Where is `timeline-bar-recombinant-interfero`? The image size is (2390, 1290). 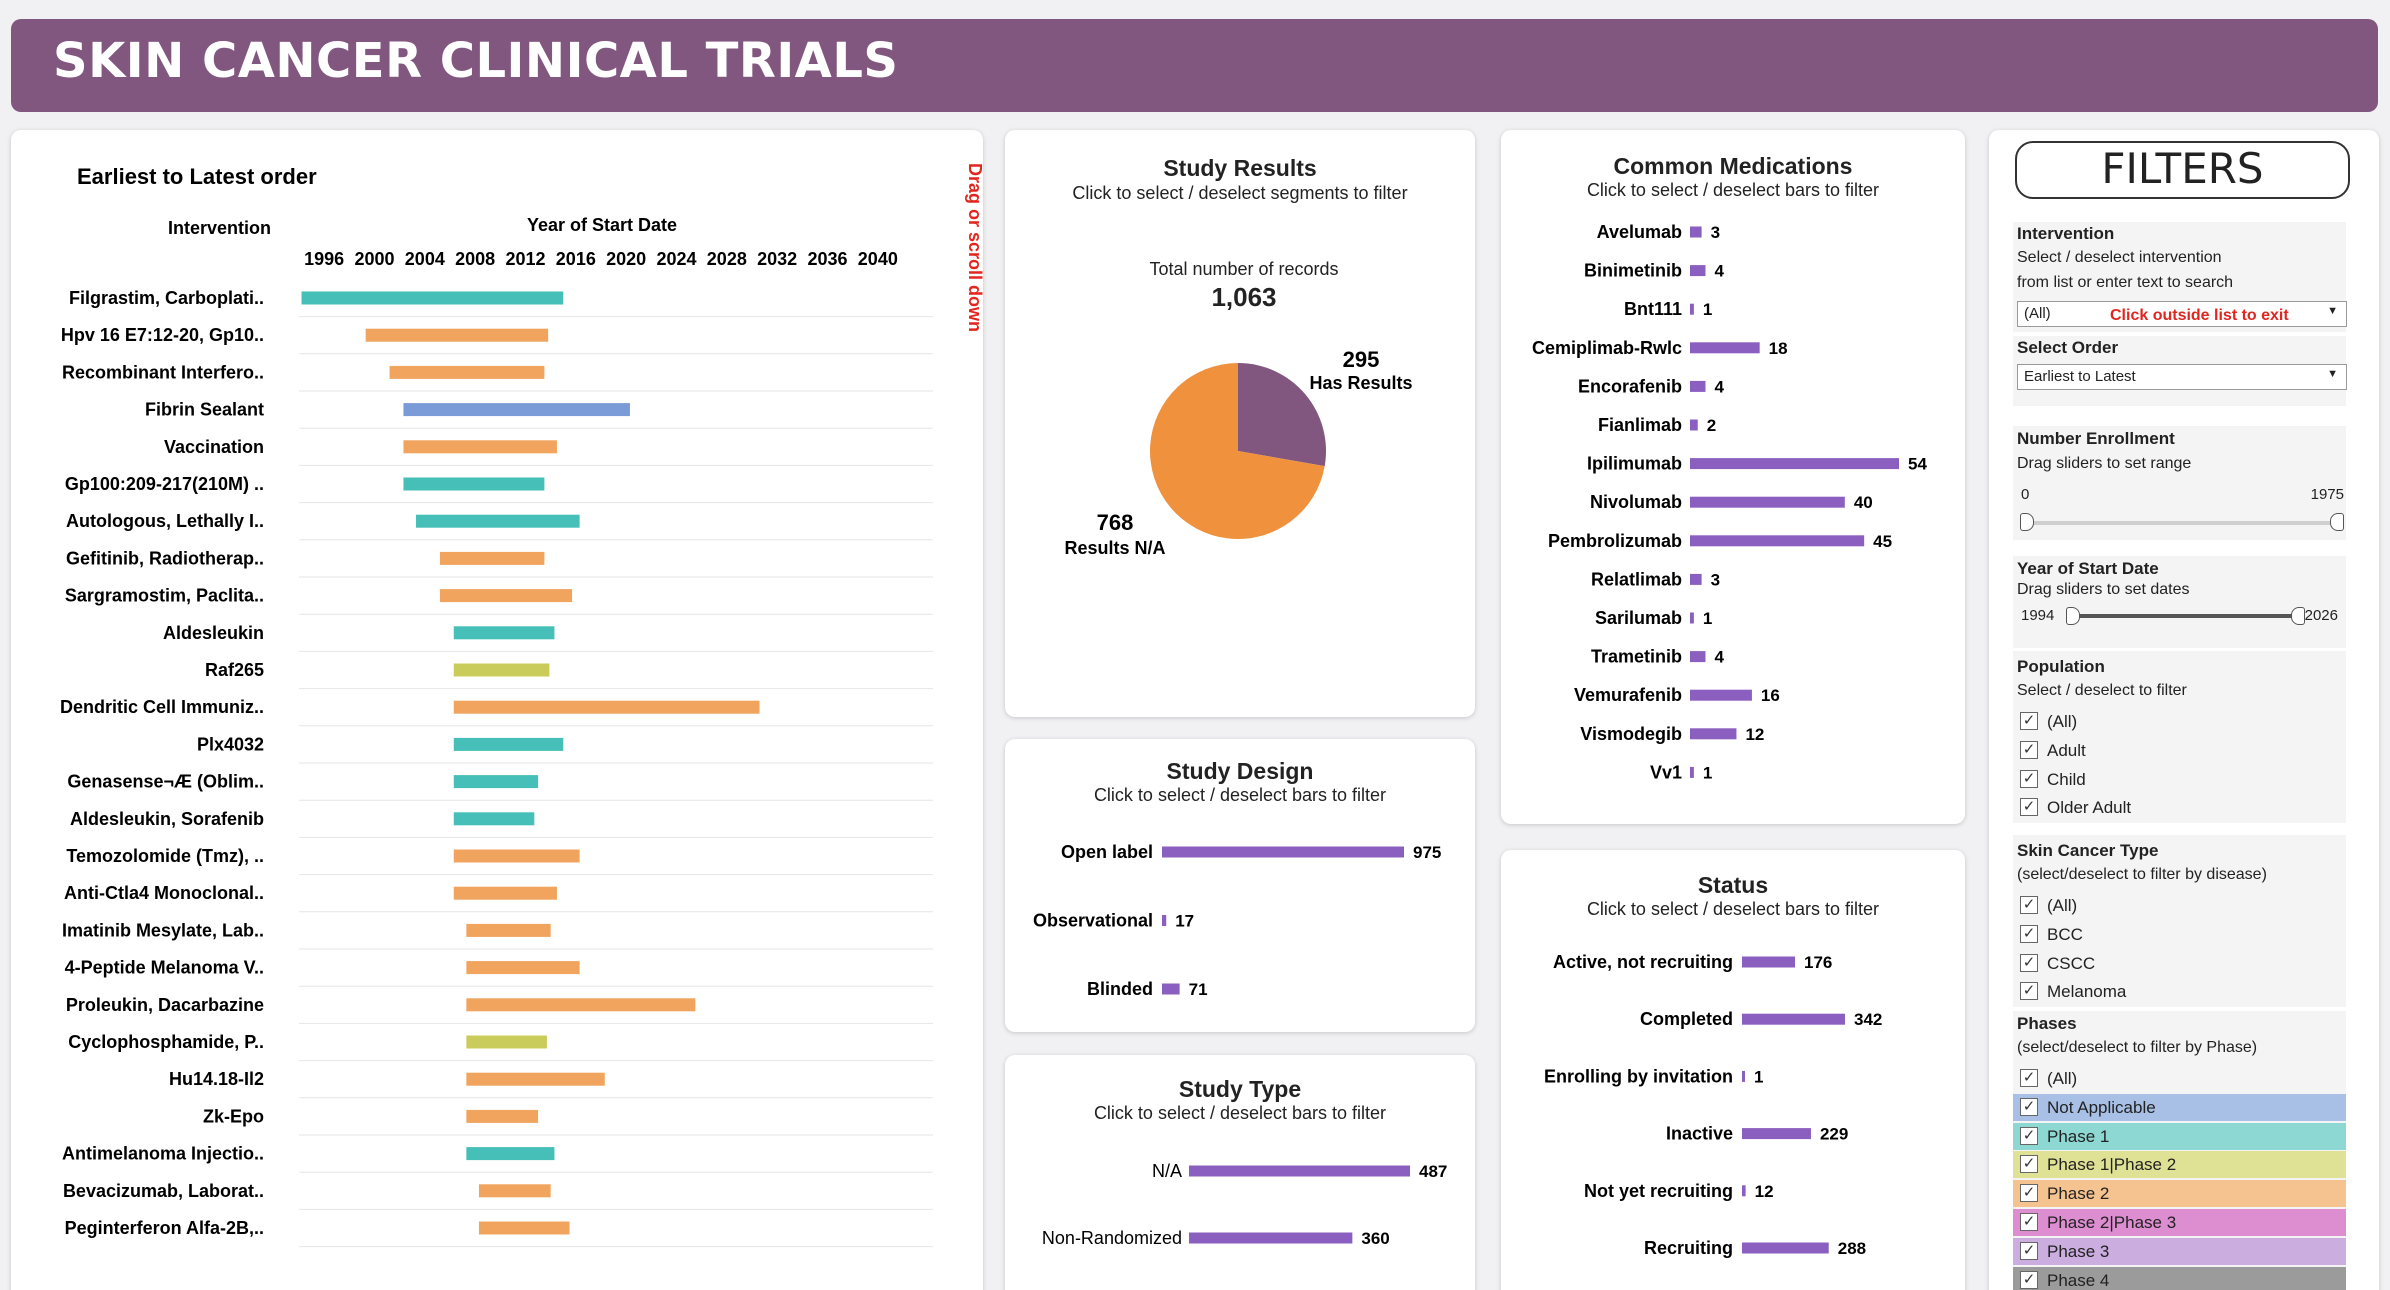
timeline-bar-recombinant-interfero is located at coordinates (467, 372).